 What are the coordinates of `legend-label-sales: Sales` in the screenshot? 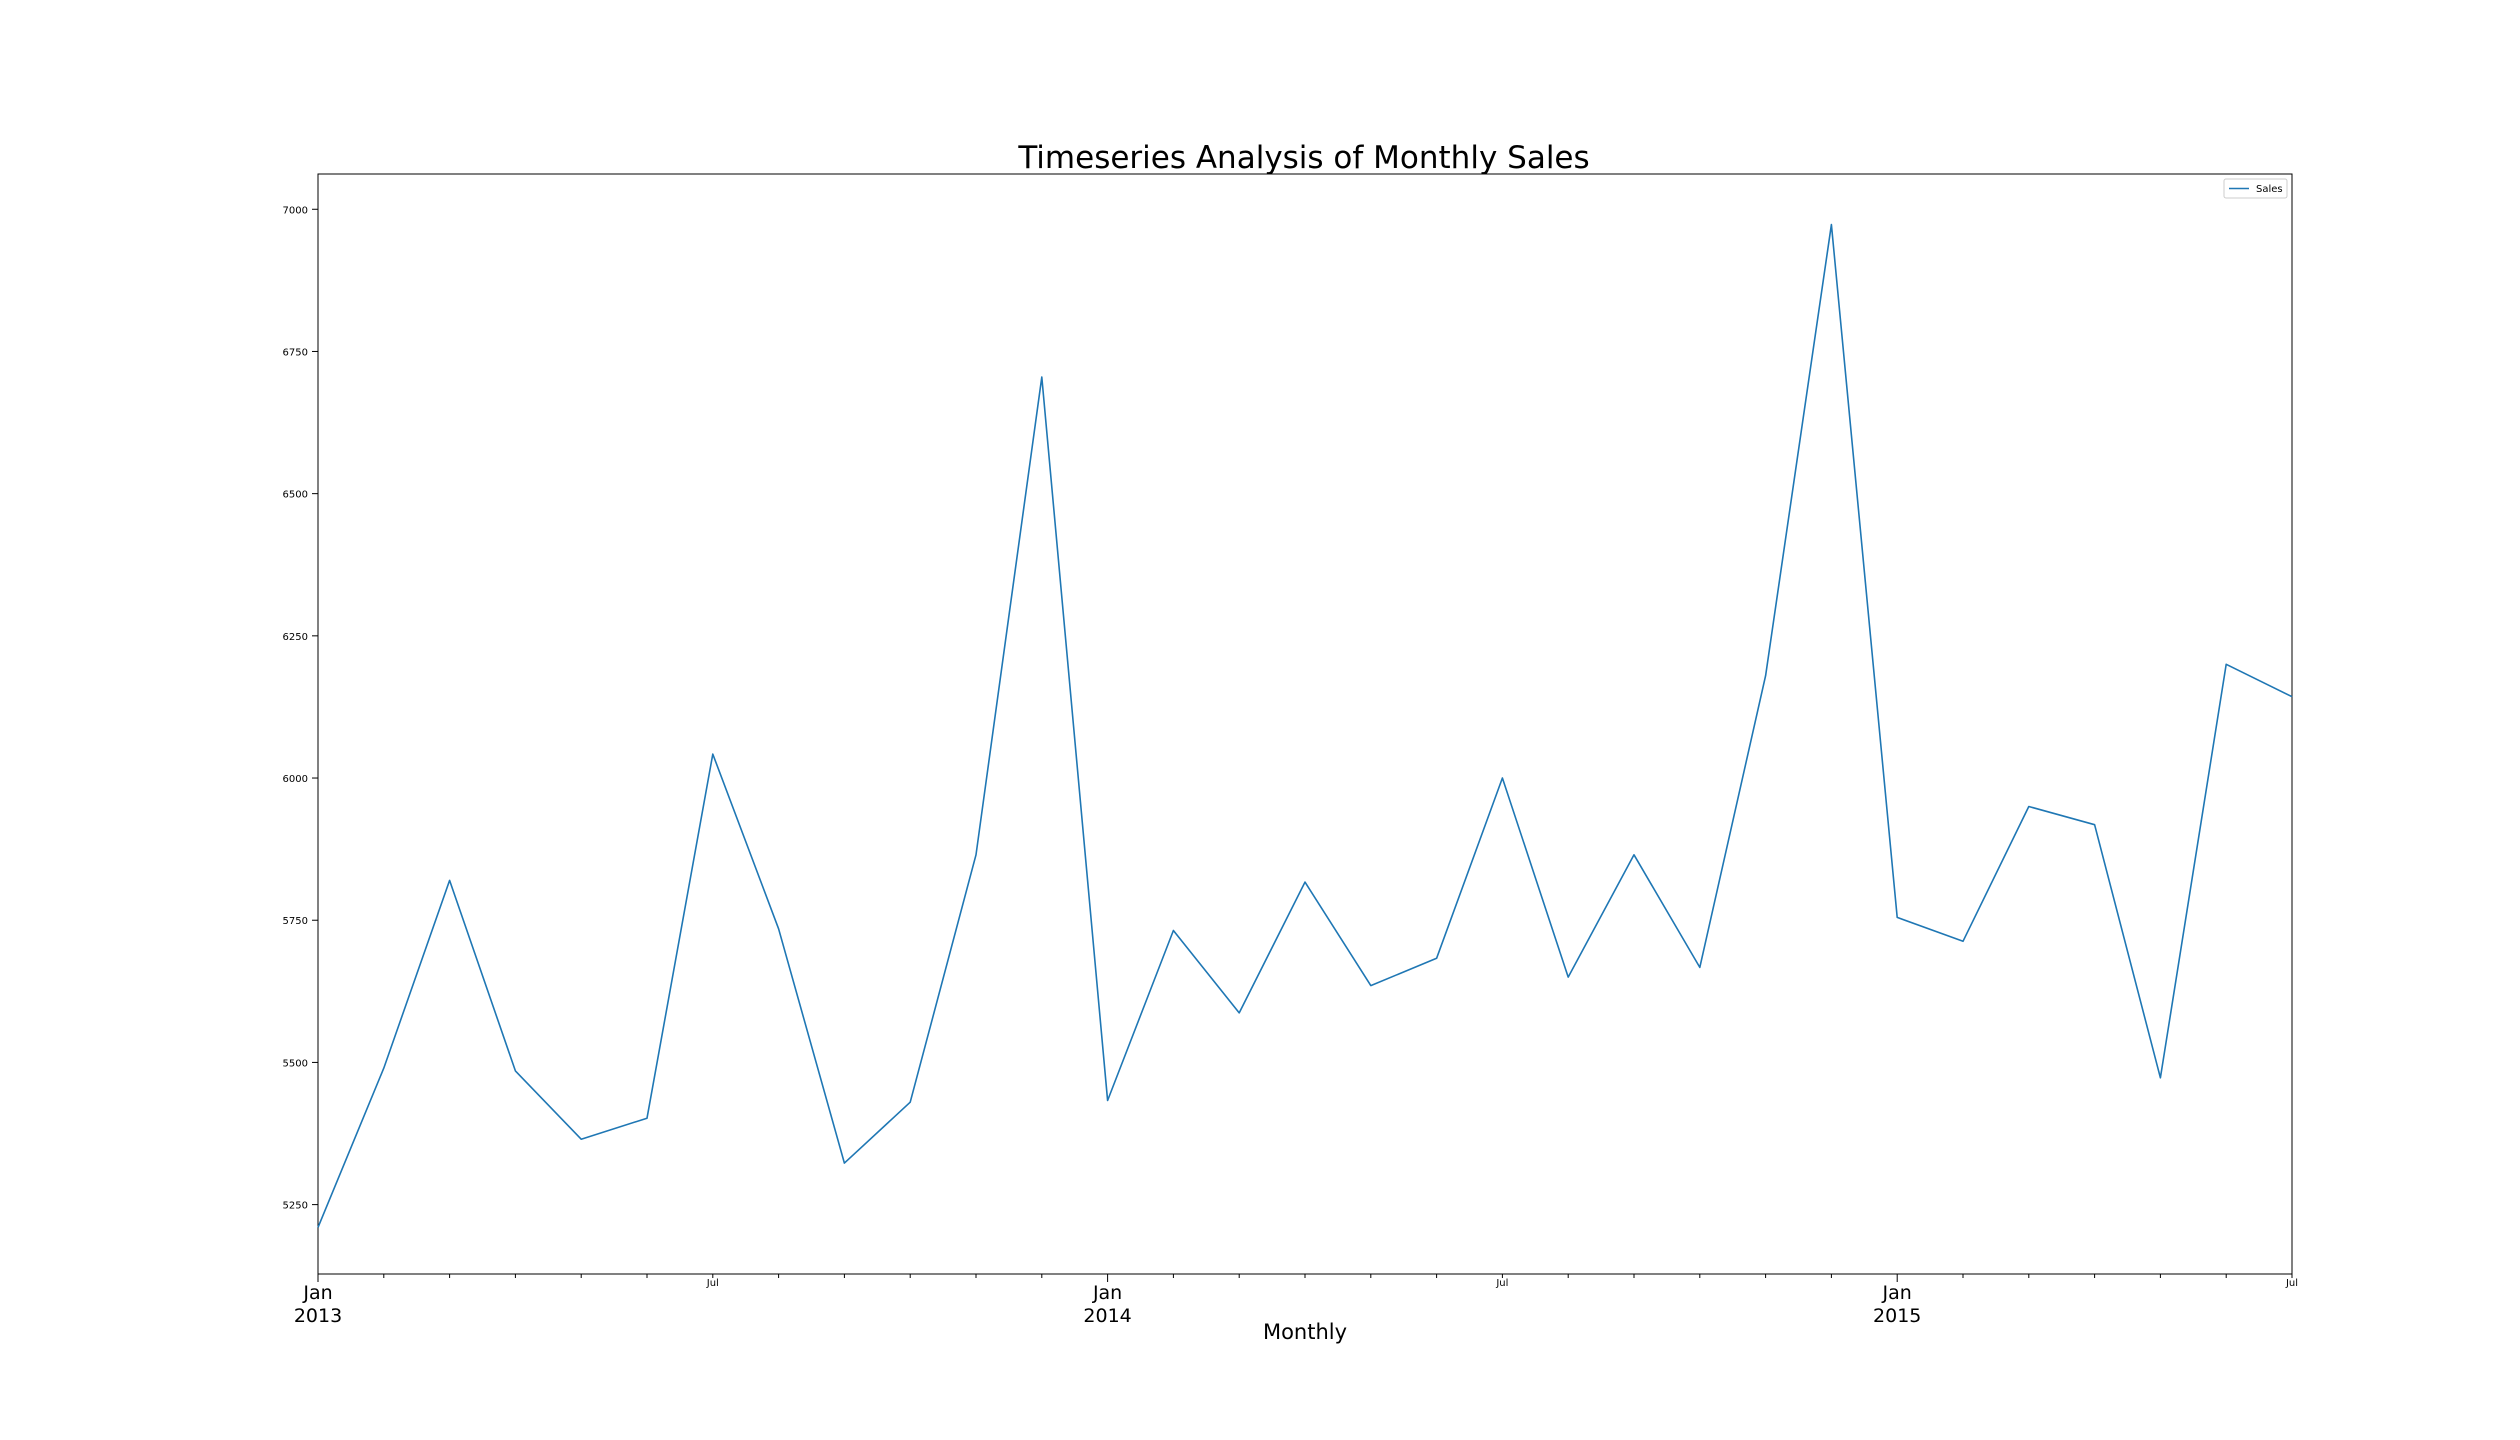 It's located at (2269, 189).